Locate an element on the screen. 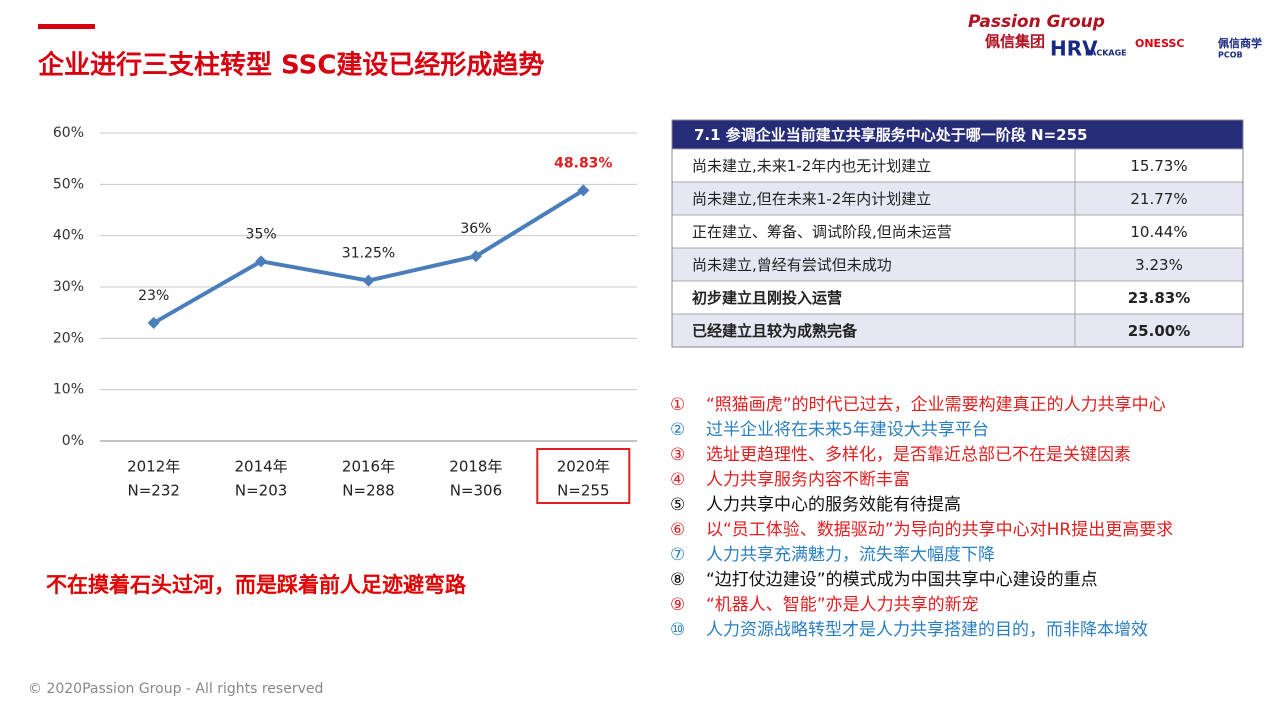  point-text: 选址更趋理性、多样化，是否靠近总部已不在是关键因素 is located at coordinates (918, 455).